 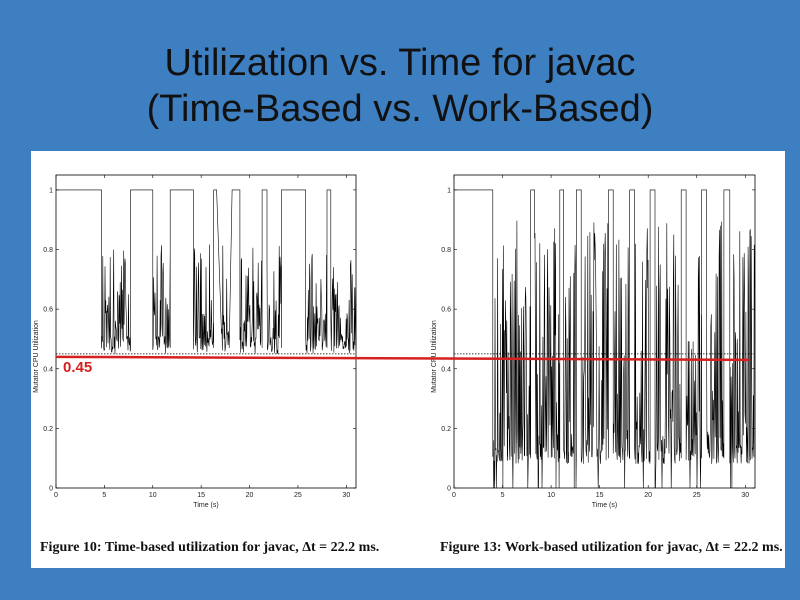 I want to click on reference-line-0.45, so click(x=403, y=358).